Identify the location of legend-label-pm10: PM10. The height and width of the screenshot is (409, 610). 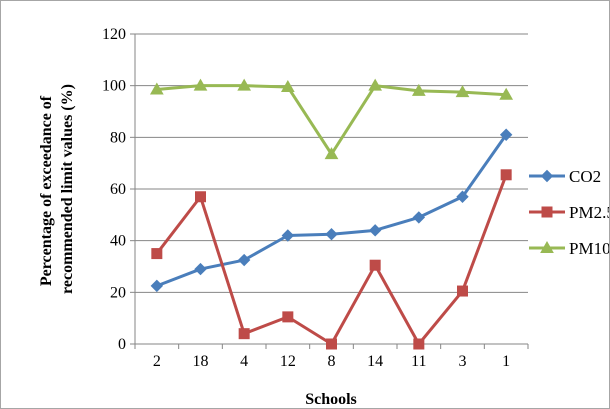
(589, 248).